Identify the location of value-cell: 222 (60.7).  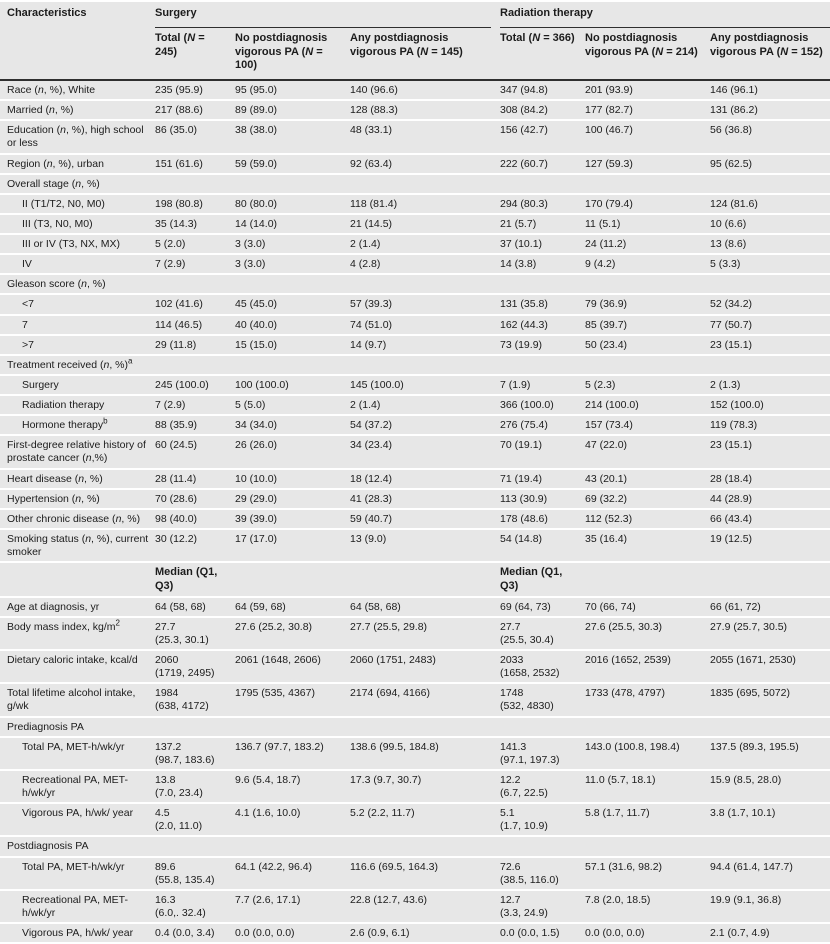
(542, 164).